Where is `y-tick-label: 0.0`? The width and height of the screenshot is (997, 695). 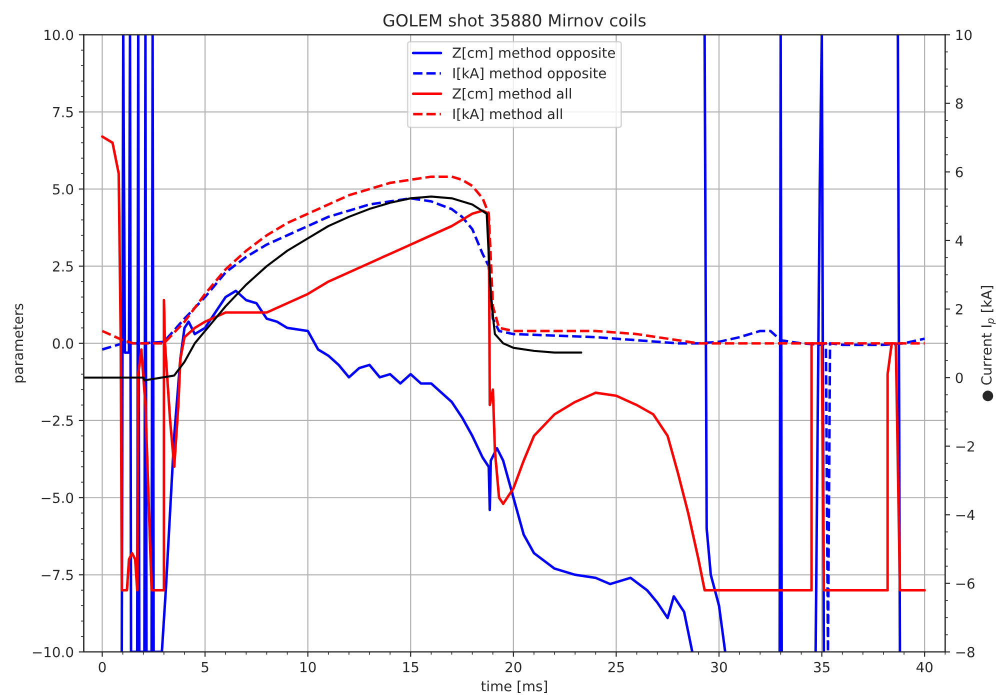 y-tick-label: 0.0 is located at coordinates (63, 343).